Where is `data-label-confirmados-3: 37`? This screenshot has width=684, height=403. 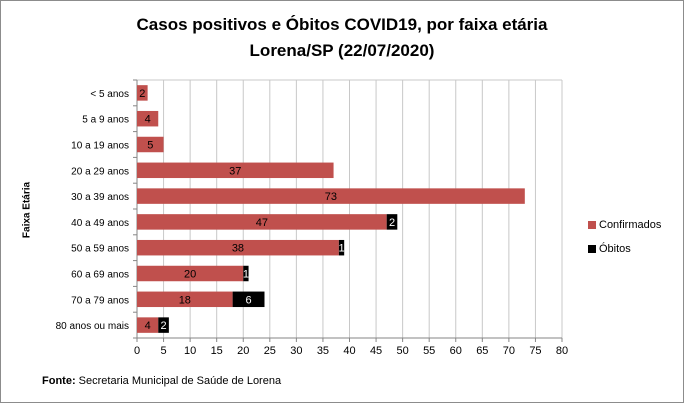
data-label-confirmados-3: 37 is located at coordinates (235, 171).